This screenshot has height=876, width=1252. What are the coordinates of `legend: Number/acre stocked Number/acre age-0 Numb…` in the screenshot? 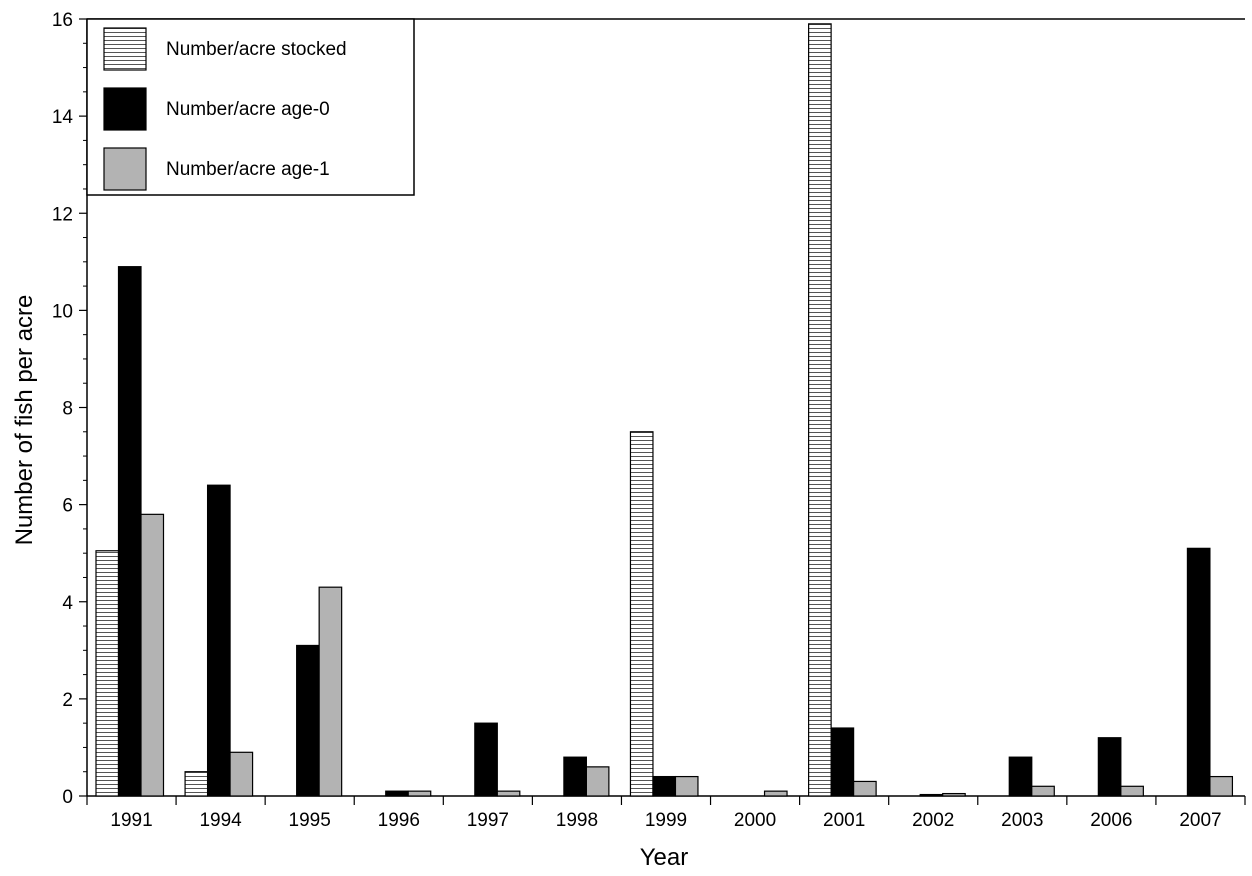 It's located at (250, 107).